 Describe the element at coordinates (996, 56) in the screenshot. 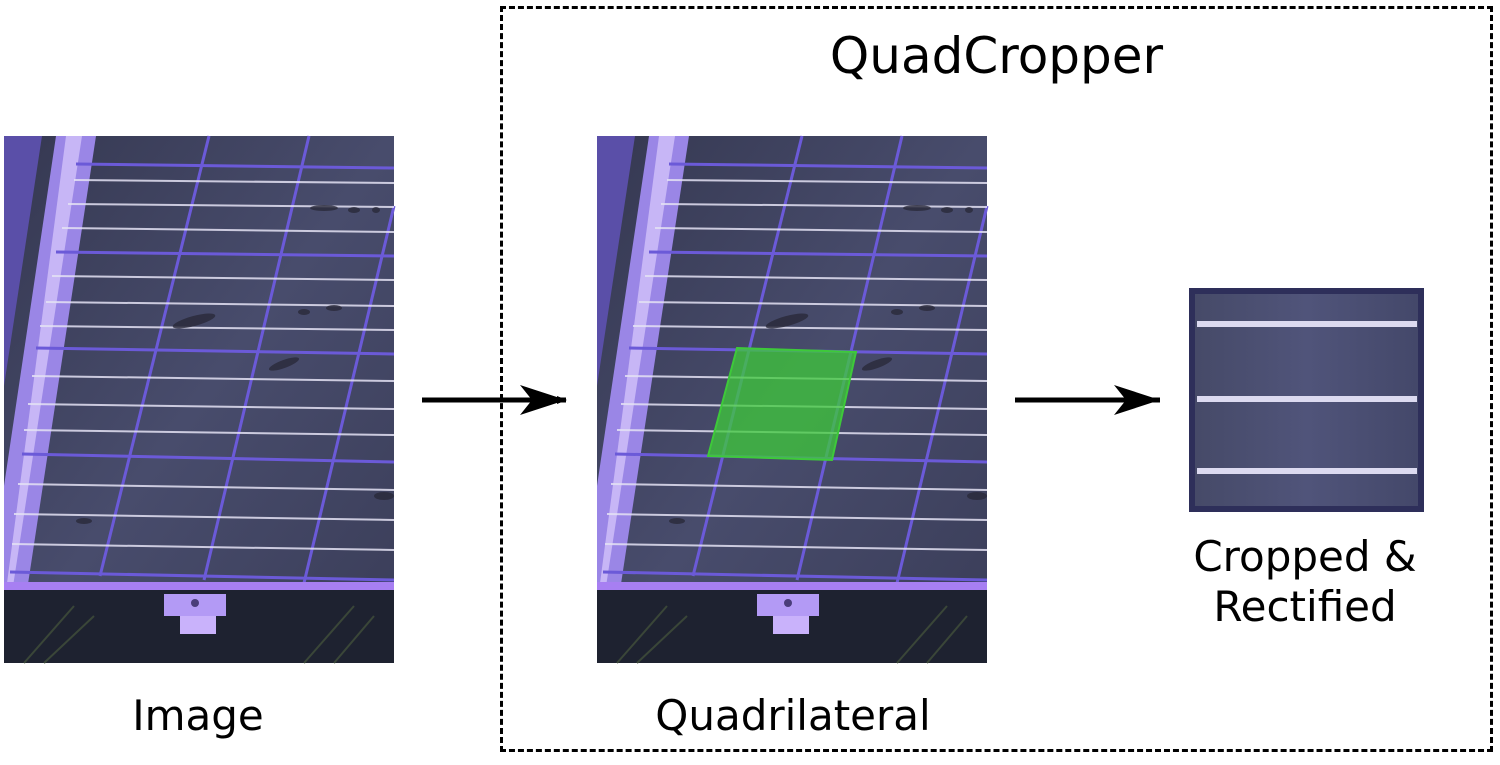

I see `quadcropper-title: QuadCropper` at that location.